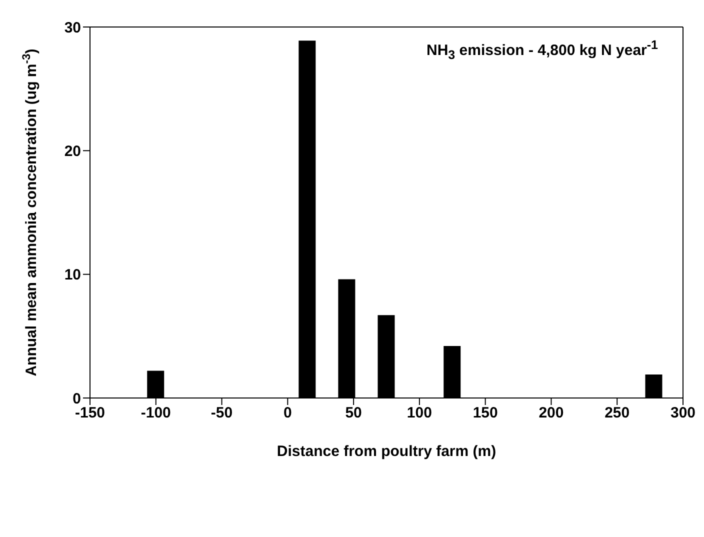 Image resolution: width=704 pixels, height=537 pixels. I want to click on x-tick-label: 200, so click(551, 413).